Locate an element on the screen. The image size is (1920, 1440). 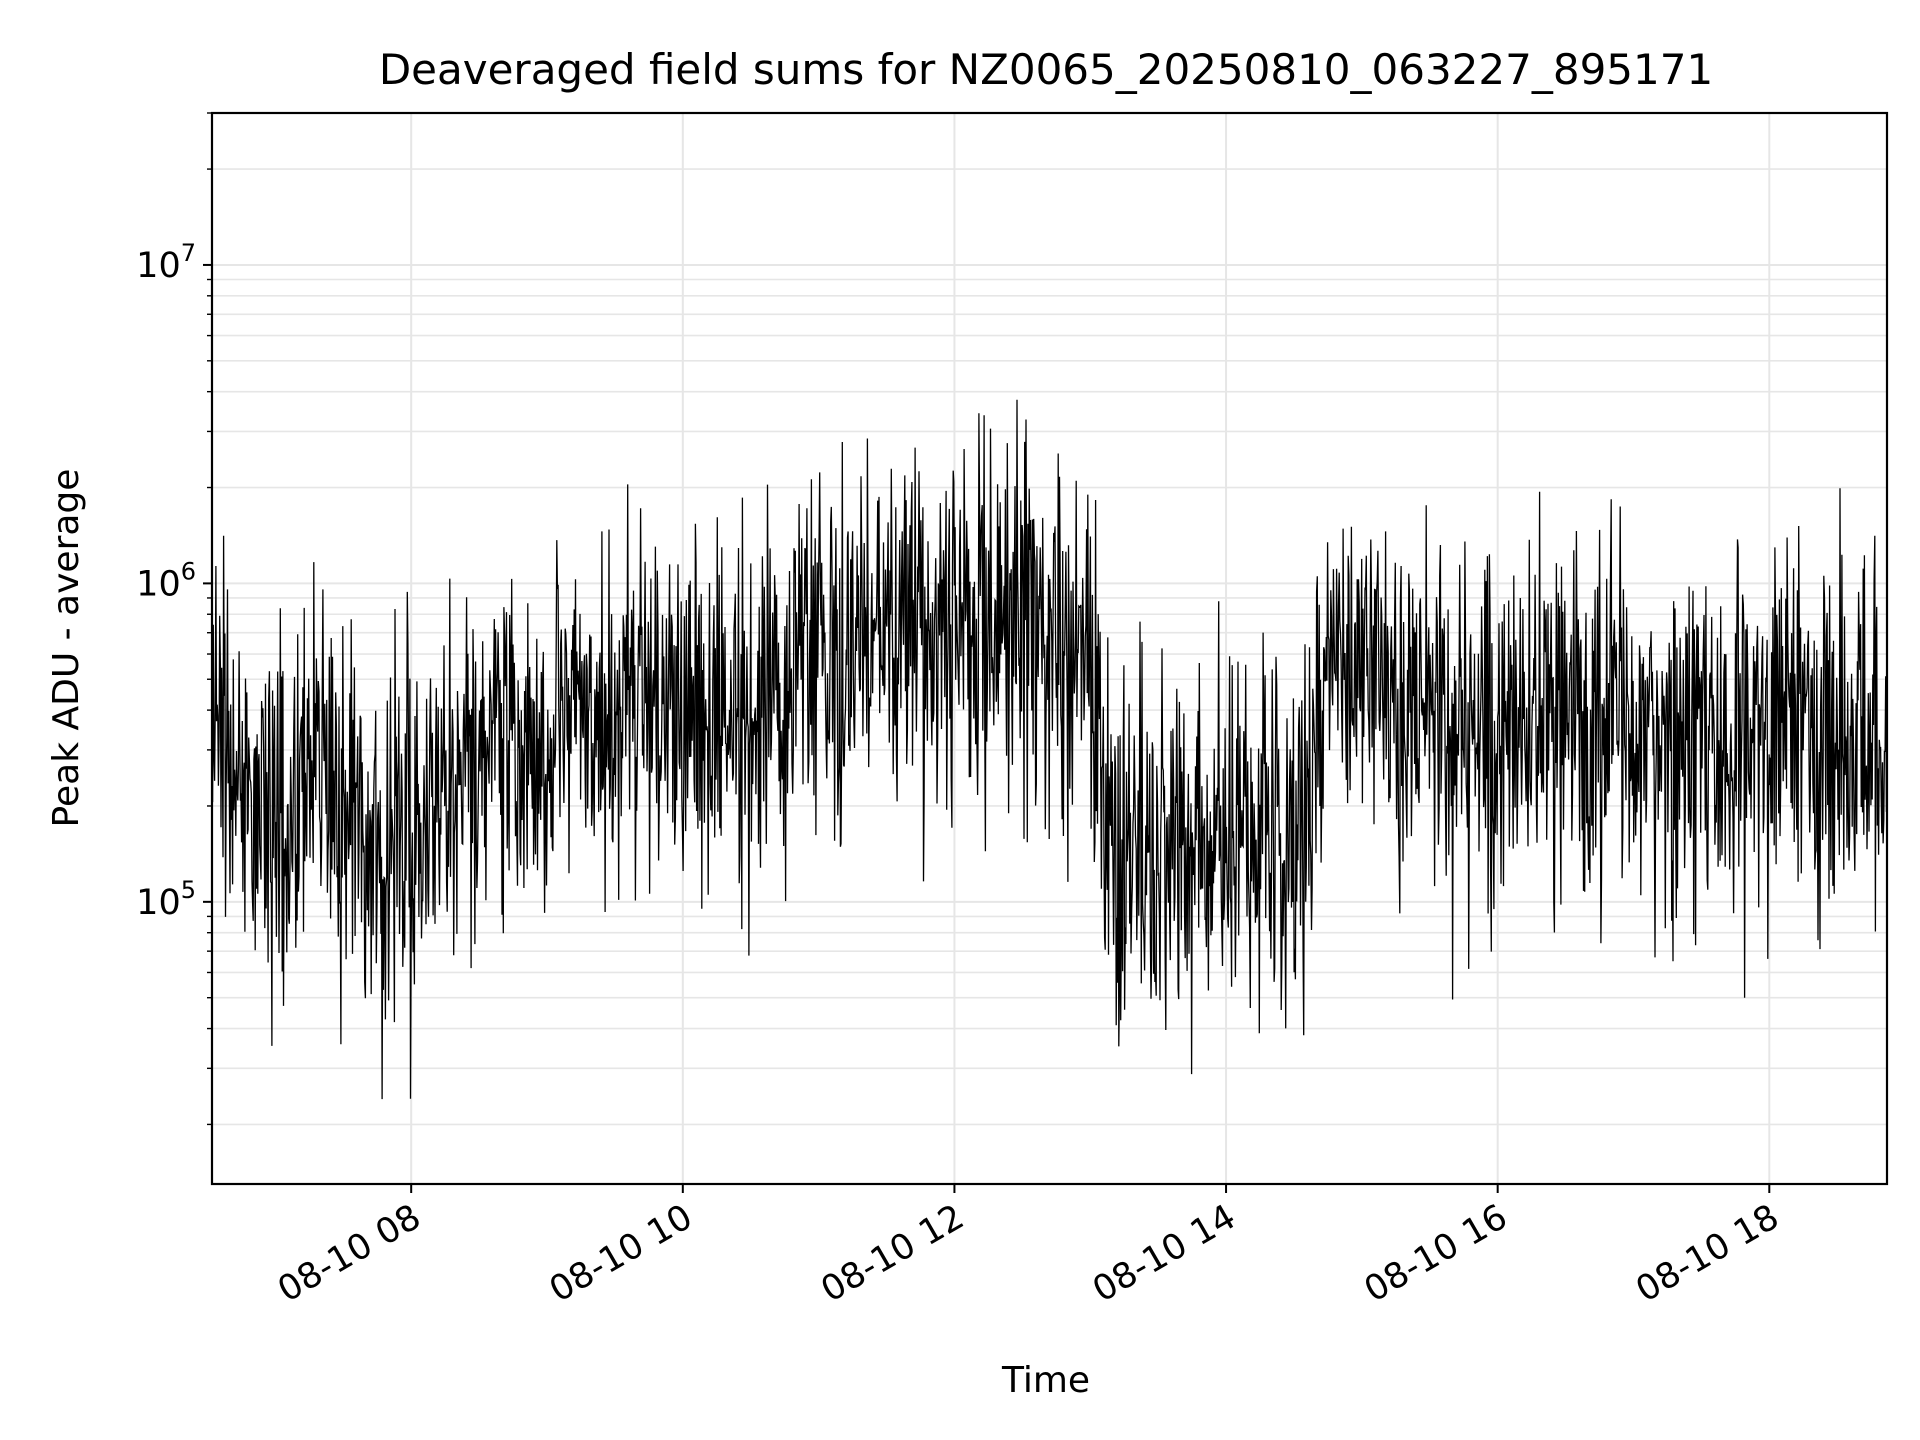
x-tick-label: 08-10 08 is located at coordinates (349, 1253).